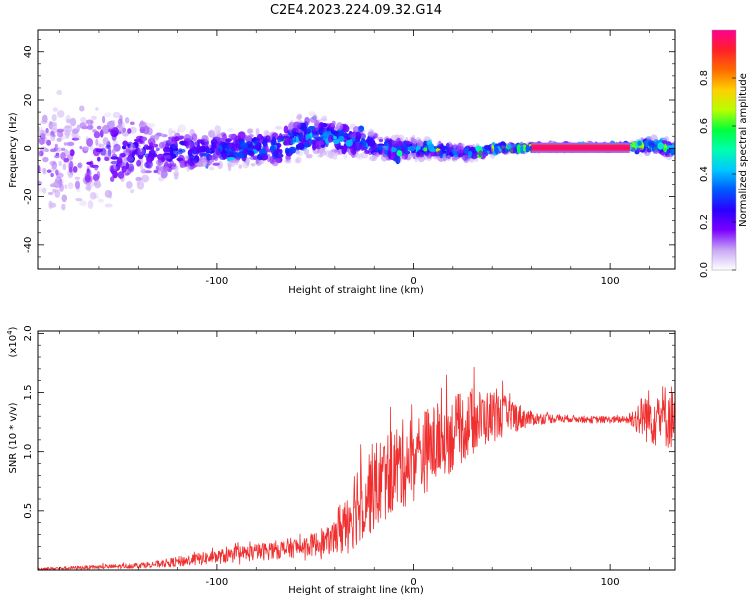 The image size is (750, 600). I want to click on y-tick-label: 2.0, so click(28, 333).